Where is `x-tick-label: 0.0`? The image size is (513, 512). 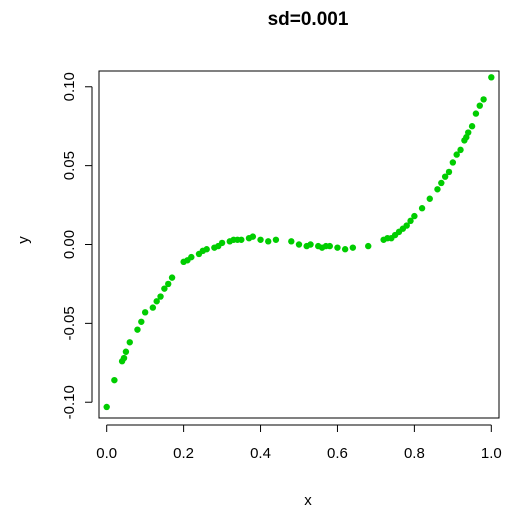
x-tick-label: 0.0 is located at coordinates (106, 453).